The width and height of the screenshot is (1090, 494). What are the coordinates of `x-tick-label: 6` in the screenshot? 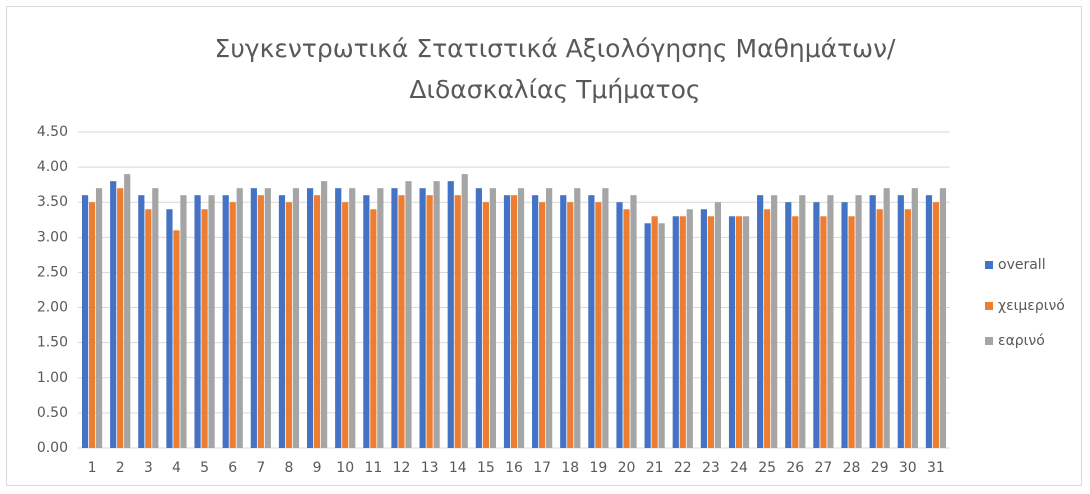 It's located at (232, 468).